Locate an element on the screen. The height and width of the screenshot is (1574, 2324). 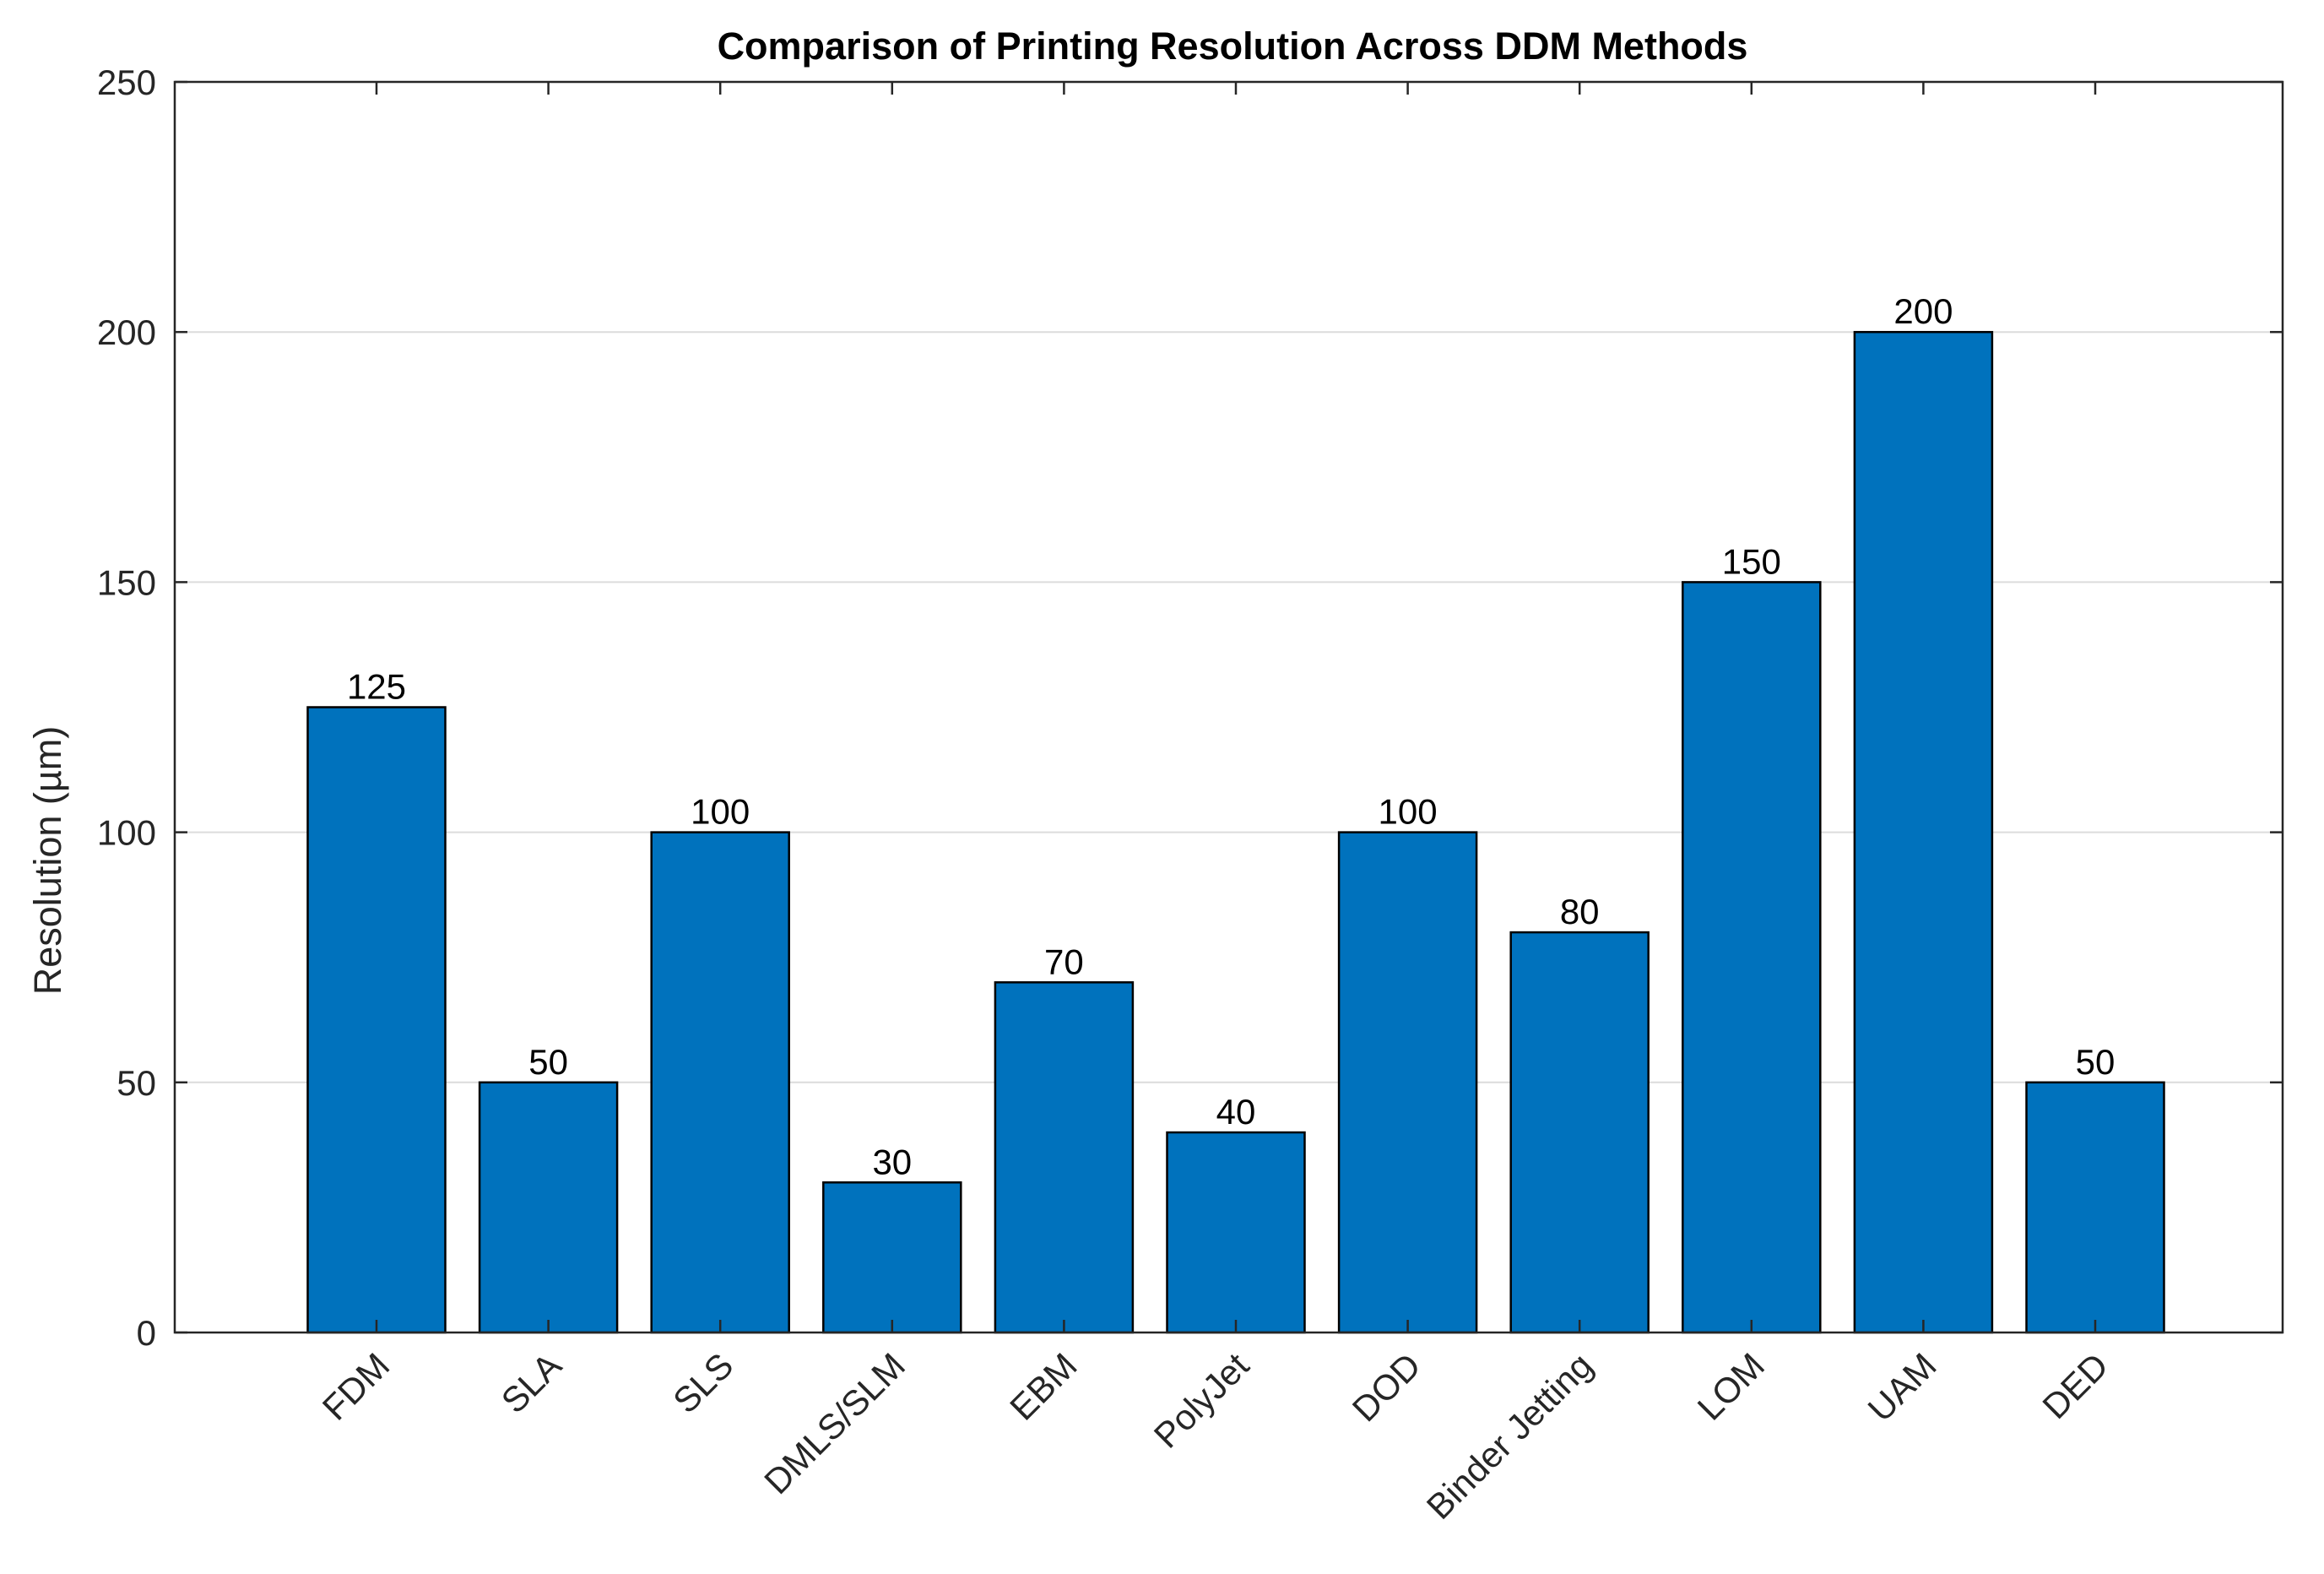
data-label-dmls-slm: 30 is located at coordinates (892, 1162).